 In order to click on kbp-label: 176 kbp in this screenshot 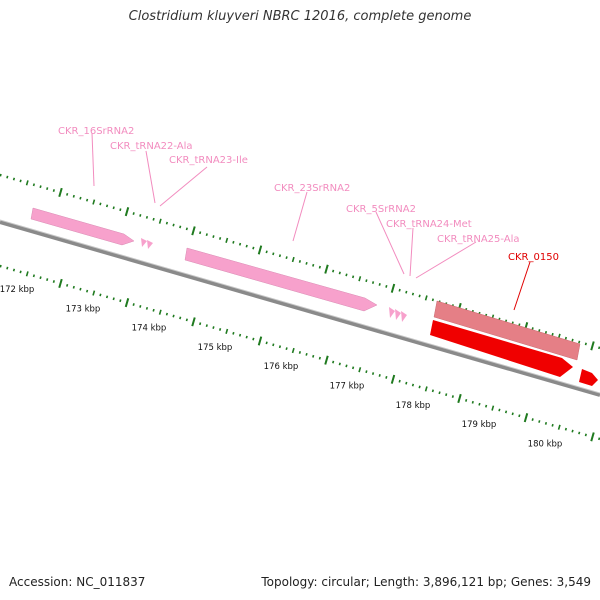, I will do `click(281, 367)`.